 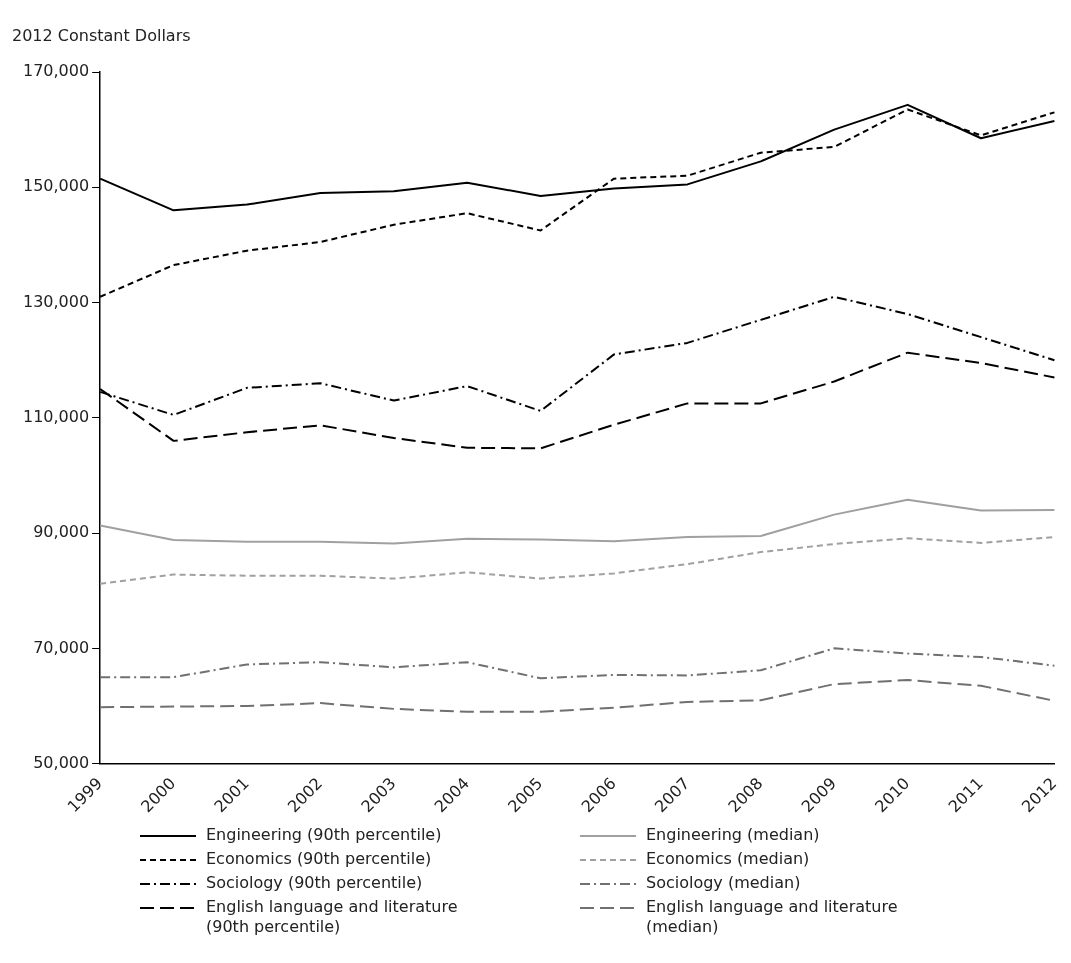 I want to click on legend-label: Economics (90th percentile), so click(x=319, y=859).